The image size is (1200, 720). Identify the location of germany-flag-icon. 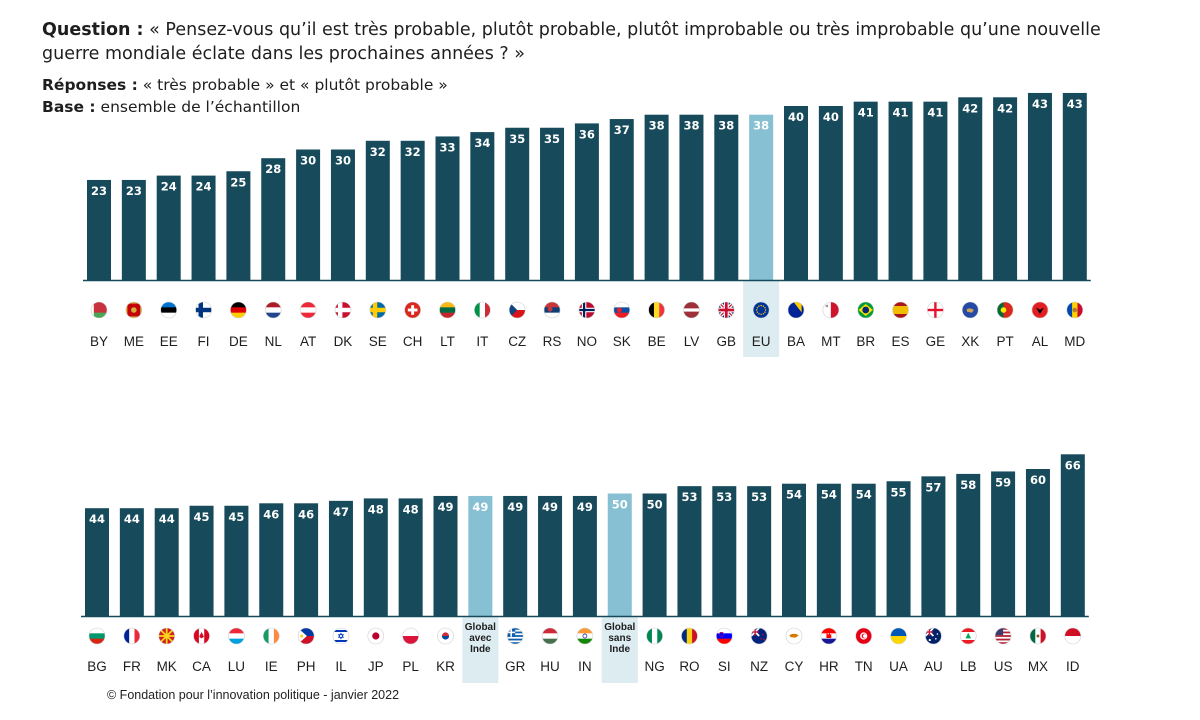
(238, 310).